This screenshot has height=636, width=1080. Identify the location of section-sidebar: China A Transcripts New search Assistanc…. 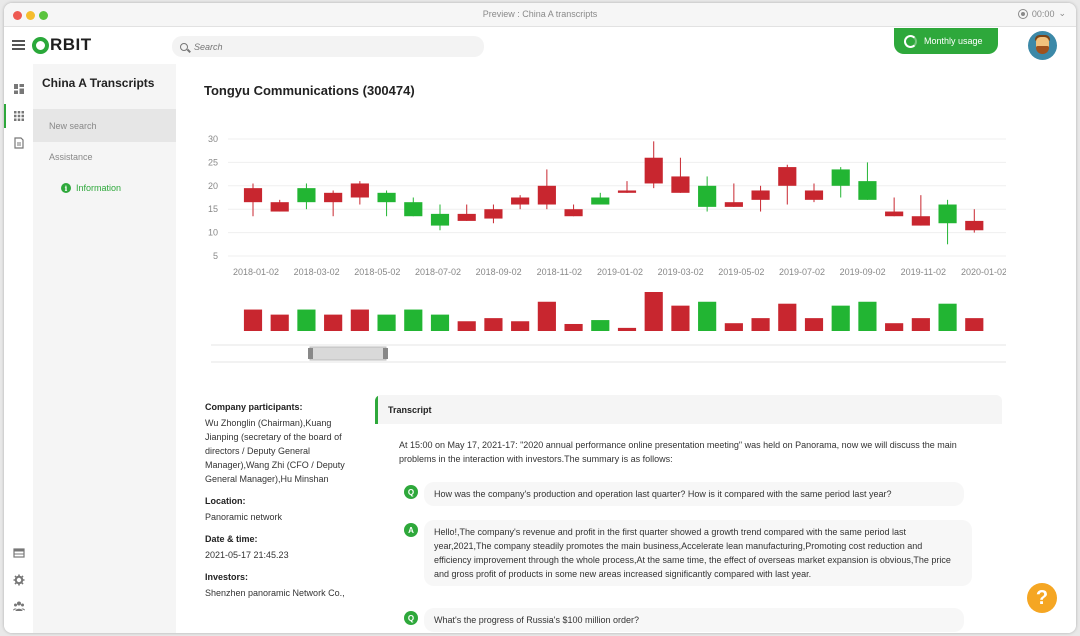
(104, 348).